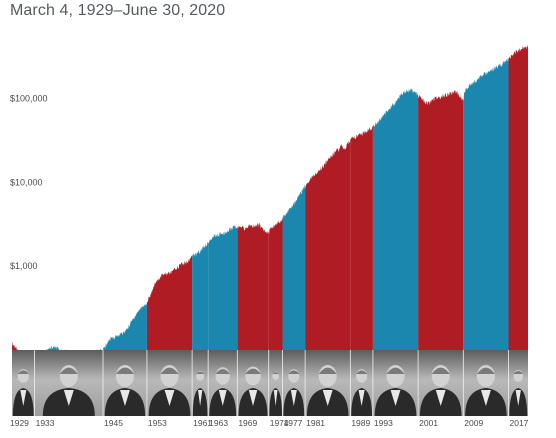  I want to click on x-tick-label-8: 1977, so click(293, 423).